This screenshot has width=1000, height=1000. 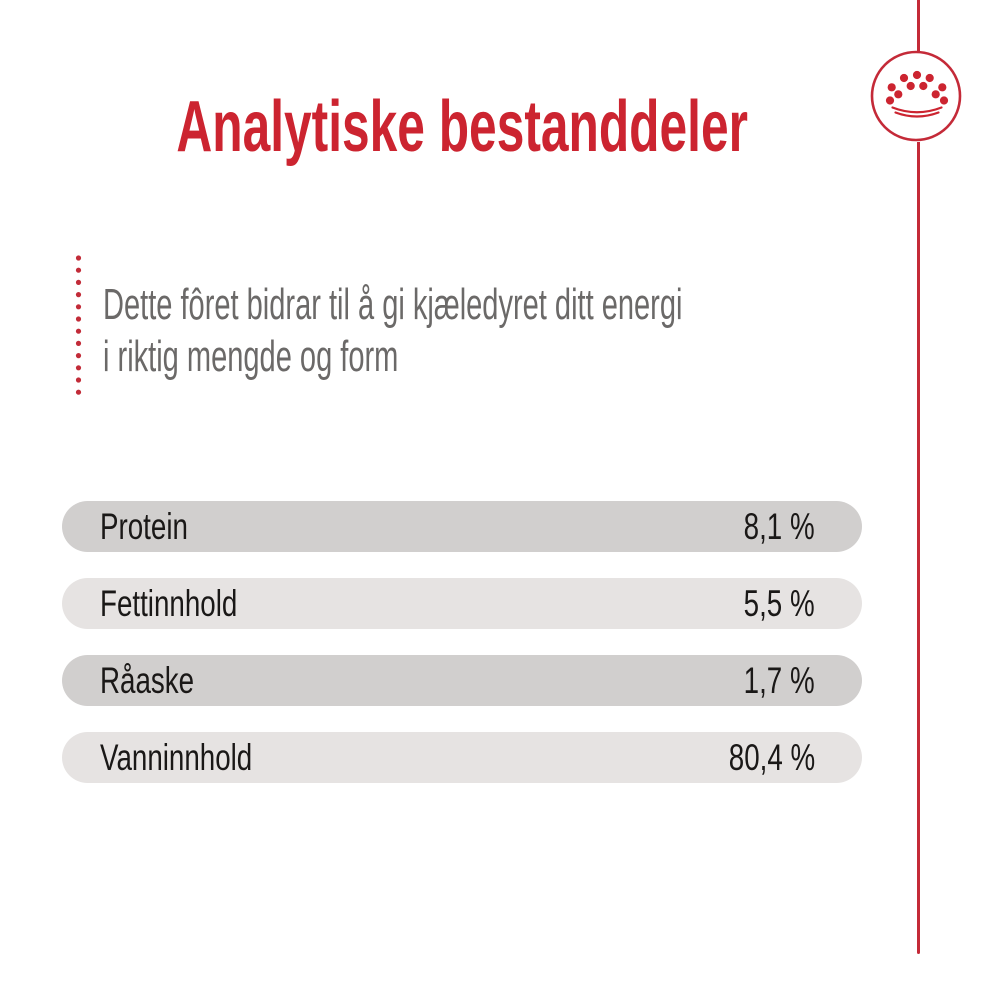 I want to click on row-label: Råaske, so click(x=147, y=680).